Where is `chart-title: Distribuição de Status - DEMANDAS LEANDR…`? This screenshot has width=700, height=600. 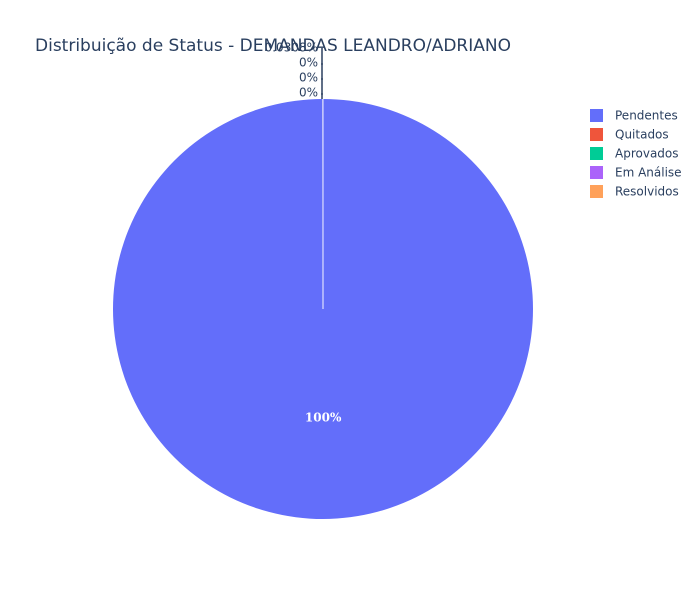
chart-title: Distribuição de Status - DEMANDAS LEANDR… is located at coordinates (273, 46).